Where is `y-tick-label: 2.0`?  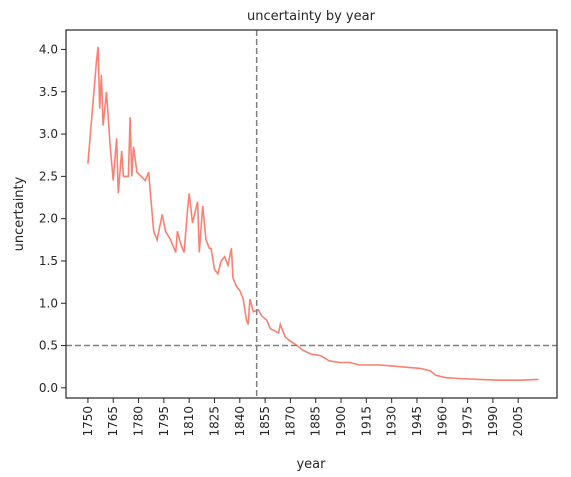 y-tick-label: 2.0 is located at coordinates (48, 219).